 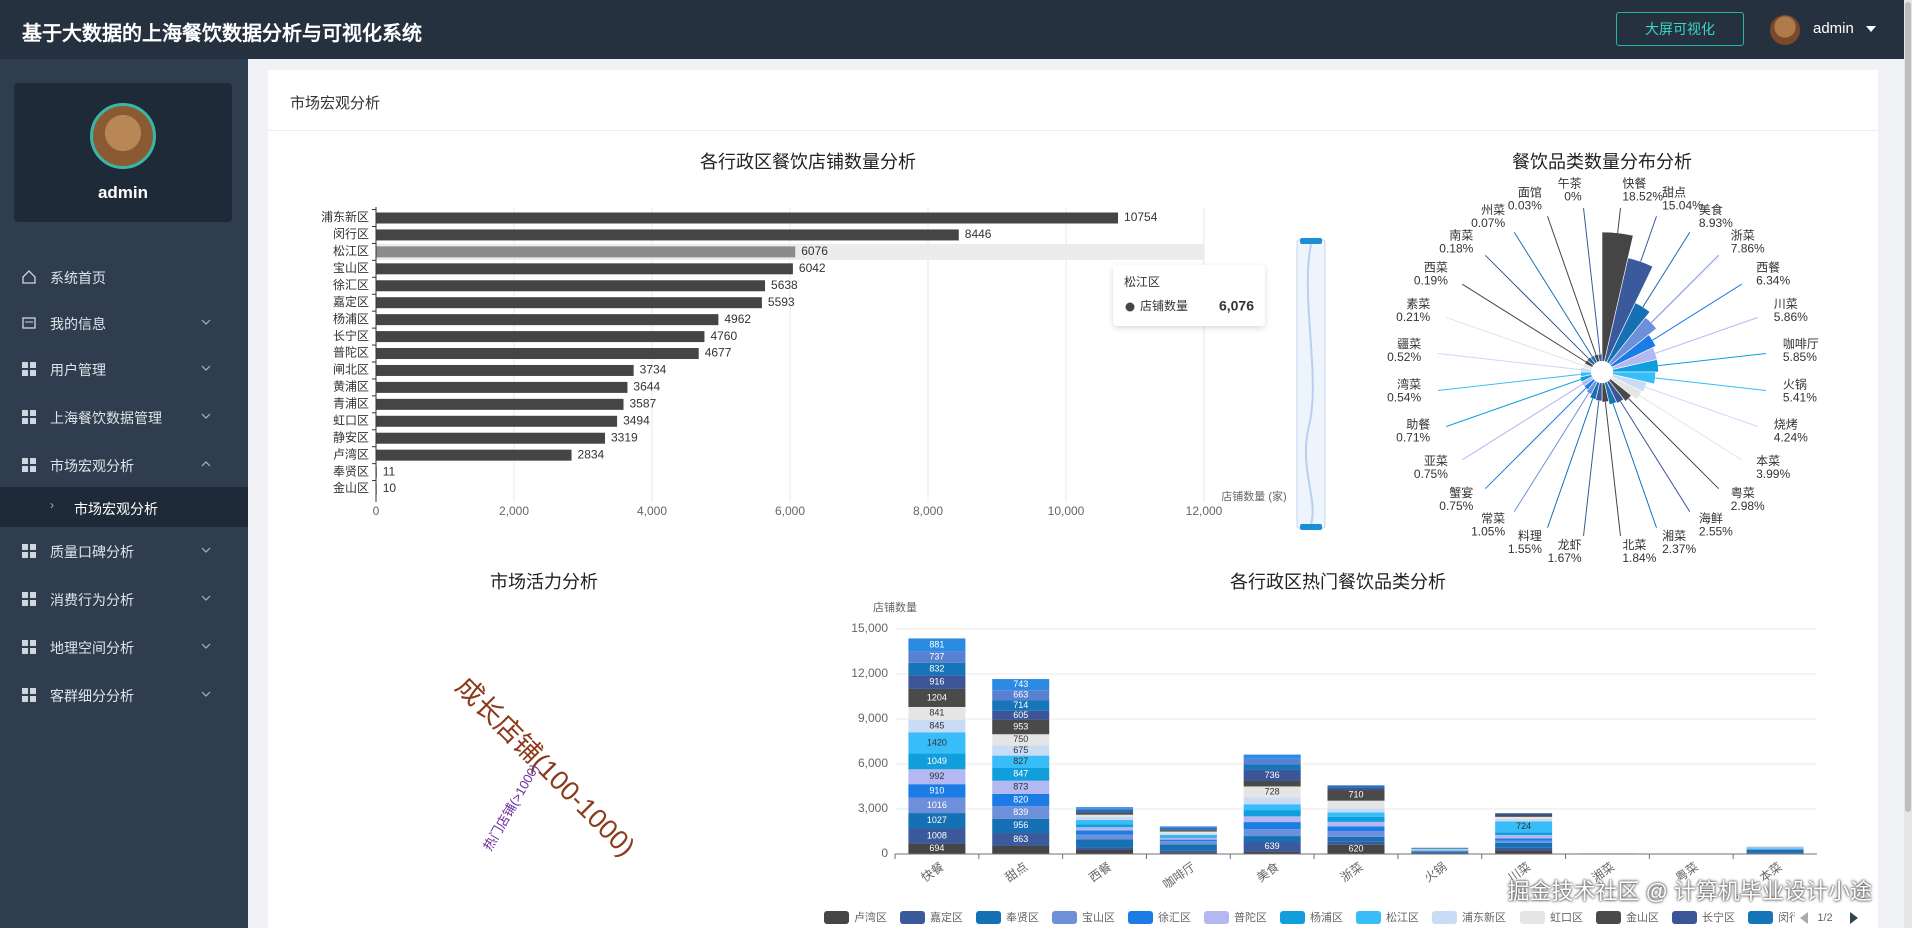 I want to click on segment-label: 847, so click(x=1020, y=774).